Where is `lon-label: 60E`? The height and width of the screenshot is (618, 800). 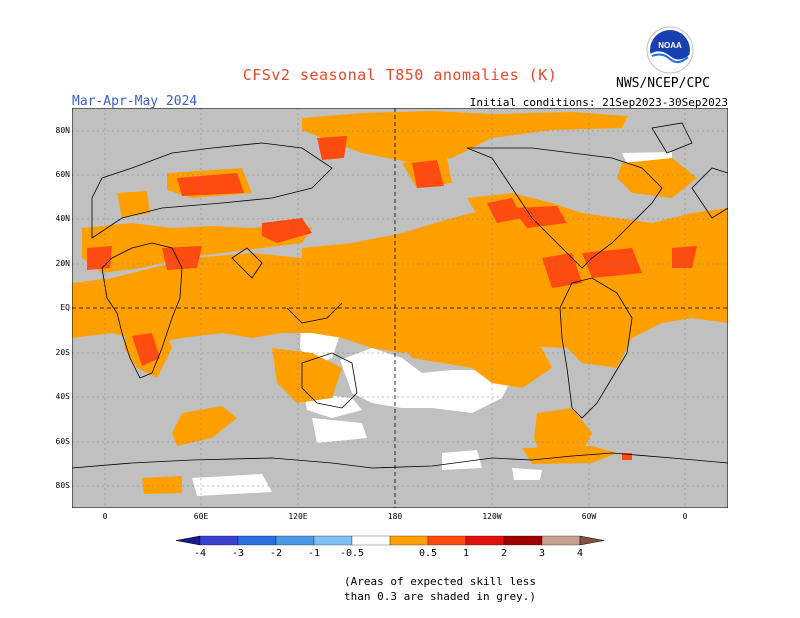 lon-label: 60E is located at coordinates (201, 516).